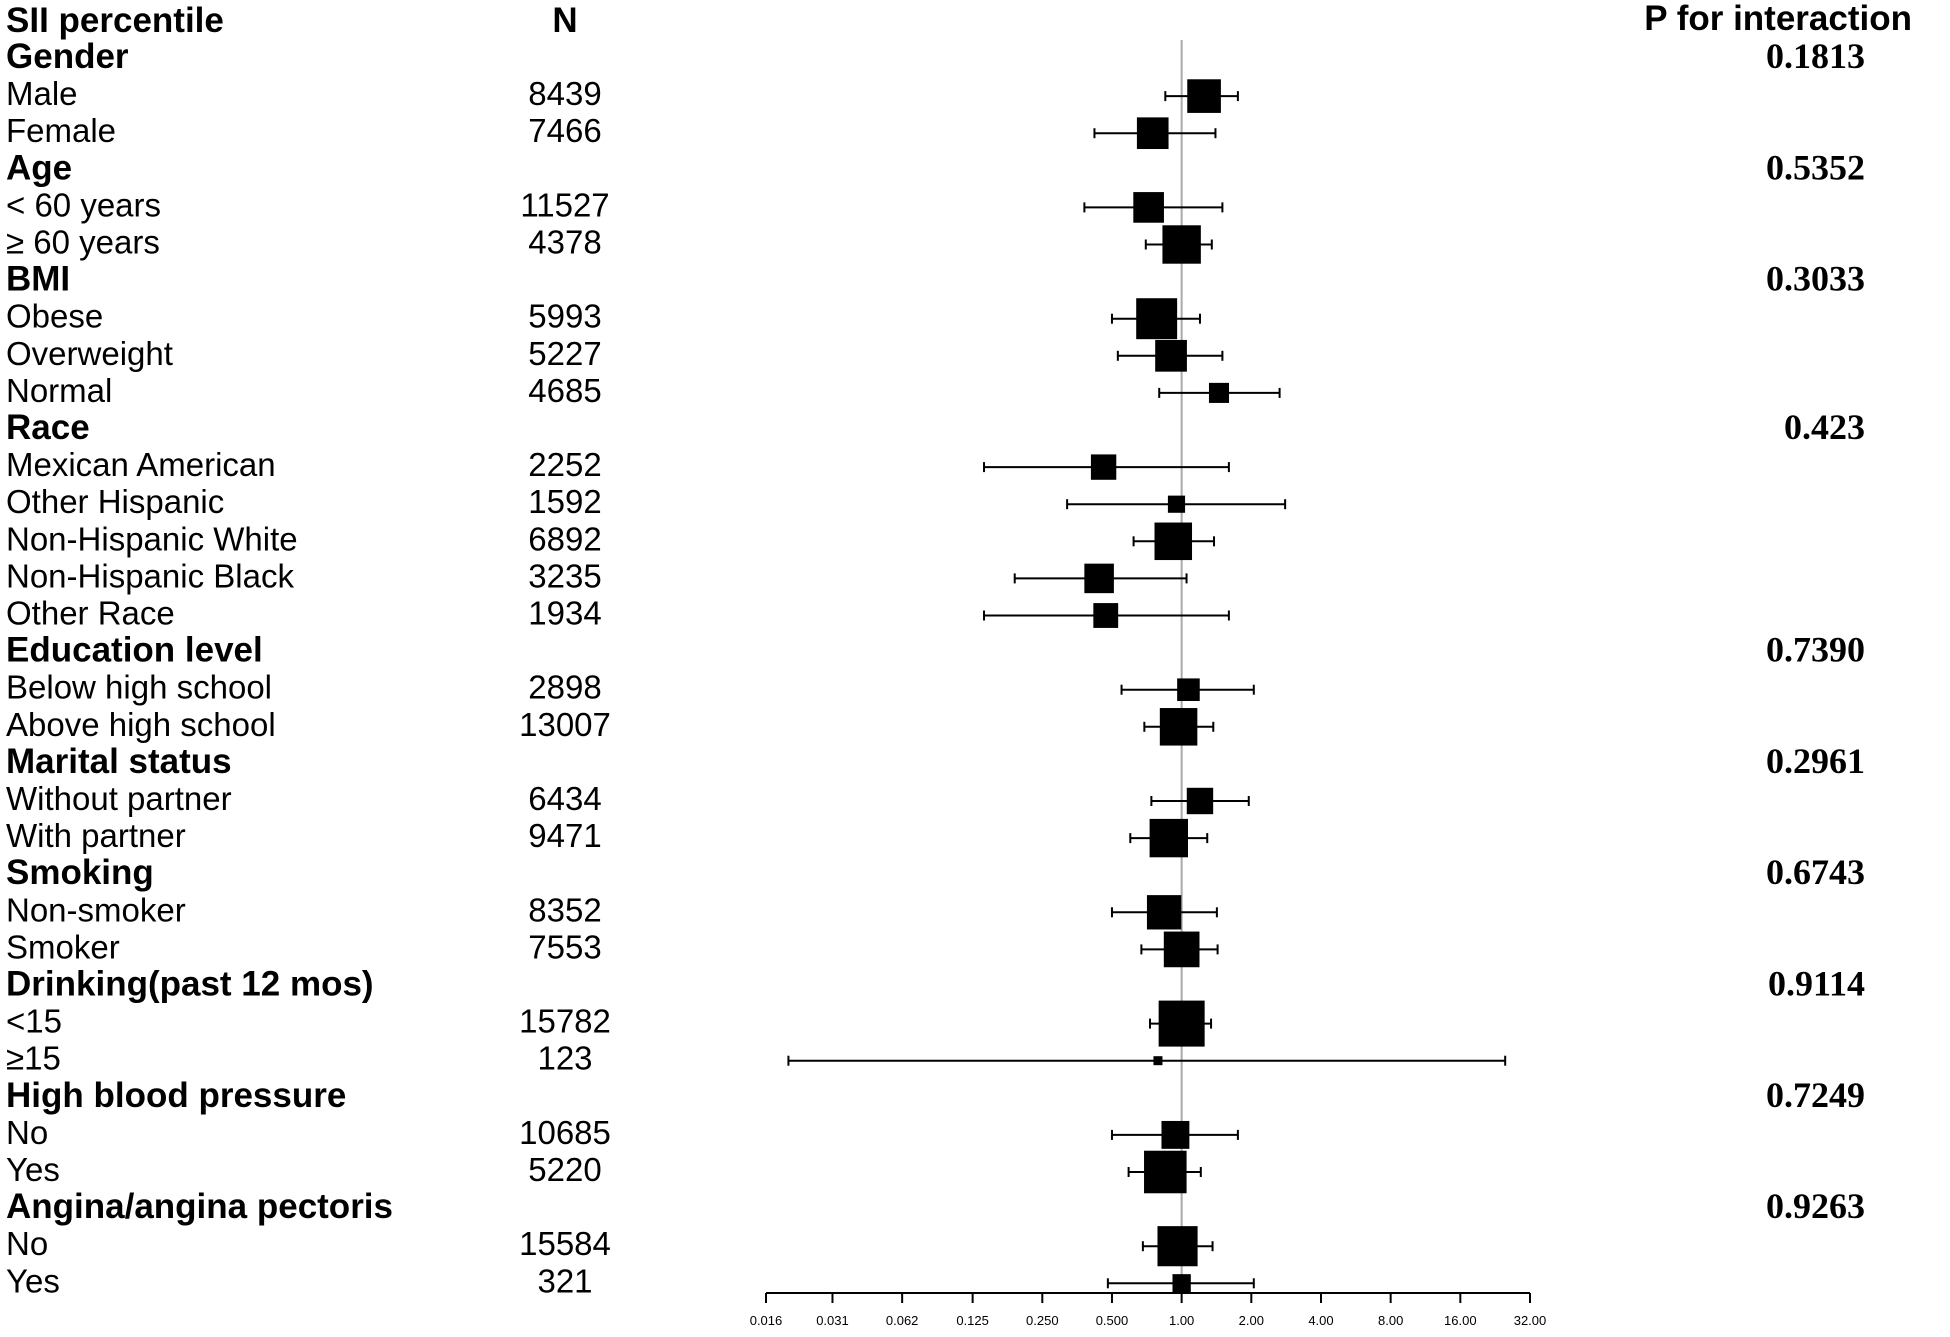  I want to click on subgroup-label: Above high school, so click(141, 724).